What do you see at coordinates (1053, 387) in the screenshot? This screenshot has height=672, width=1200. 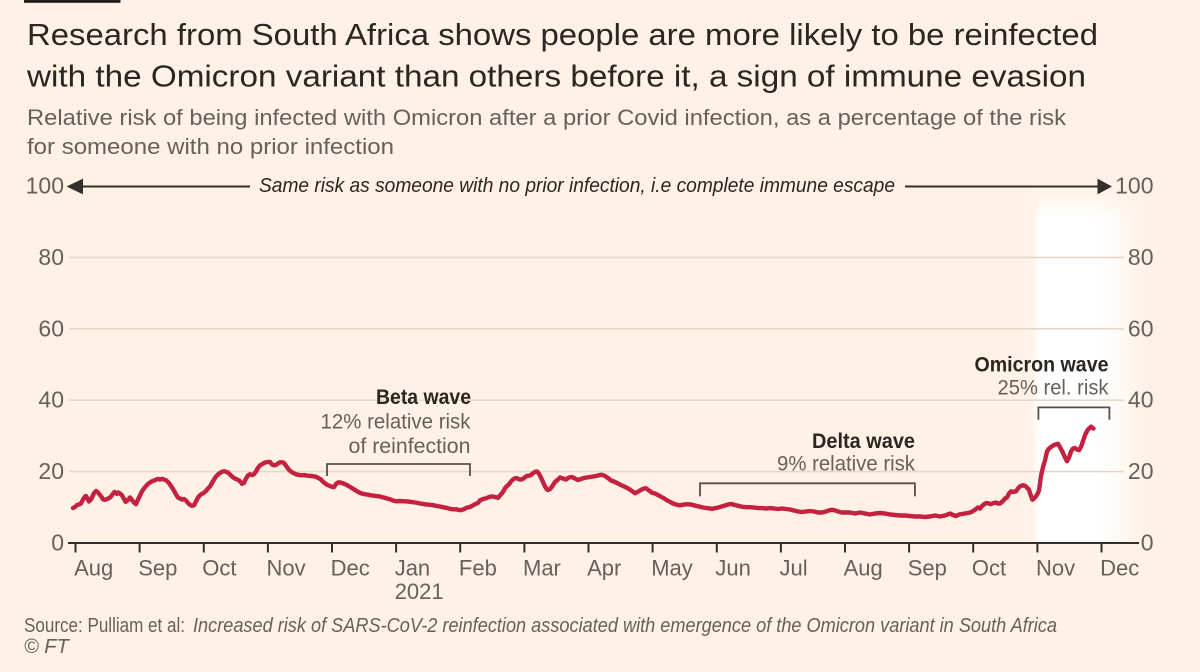 I see `svg-text: 25% rel. risk` at bounding box center [1053, 387].